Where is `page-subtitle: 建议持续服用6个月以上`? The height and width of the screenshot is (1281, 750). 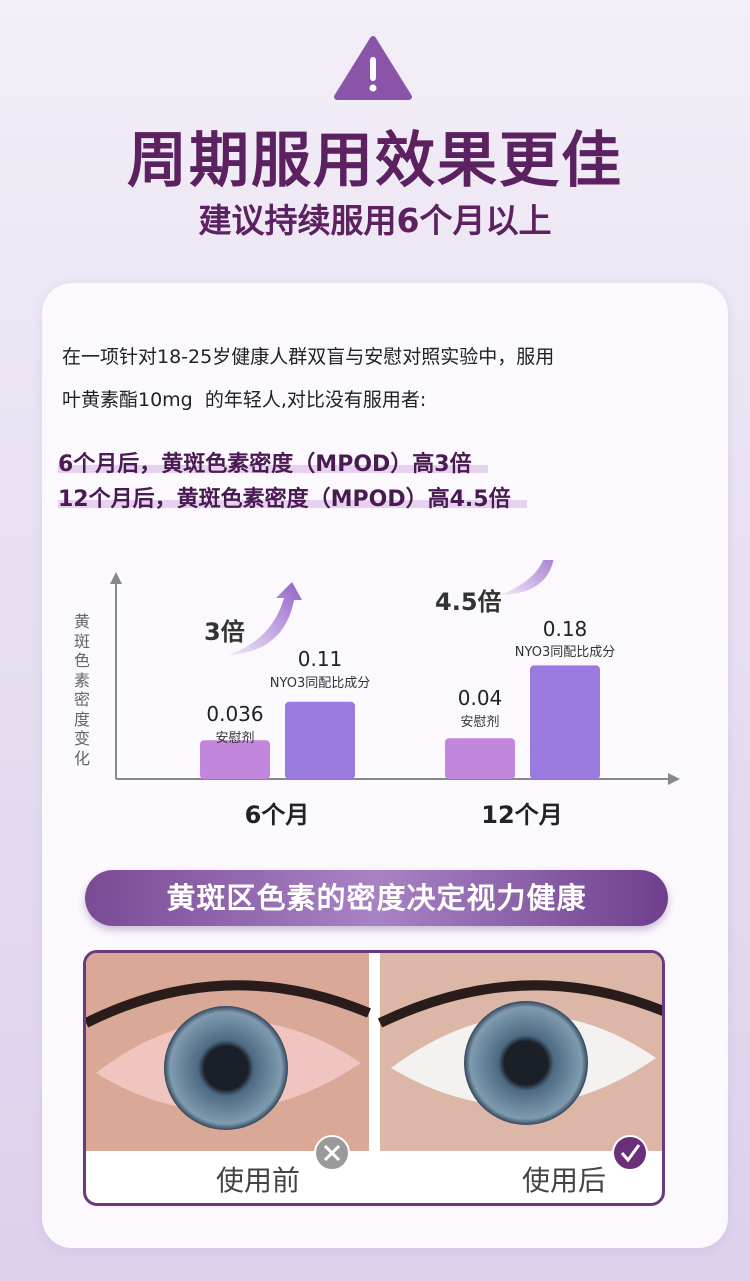
page-subtitle: 建议持续服用6个月以上 is located at coordinates (375, 220).